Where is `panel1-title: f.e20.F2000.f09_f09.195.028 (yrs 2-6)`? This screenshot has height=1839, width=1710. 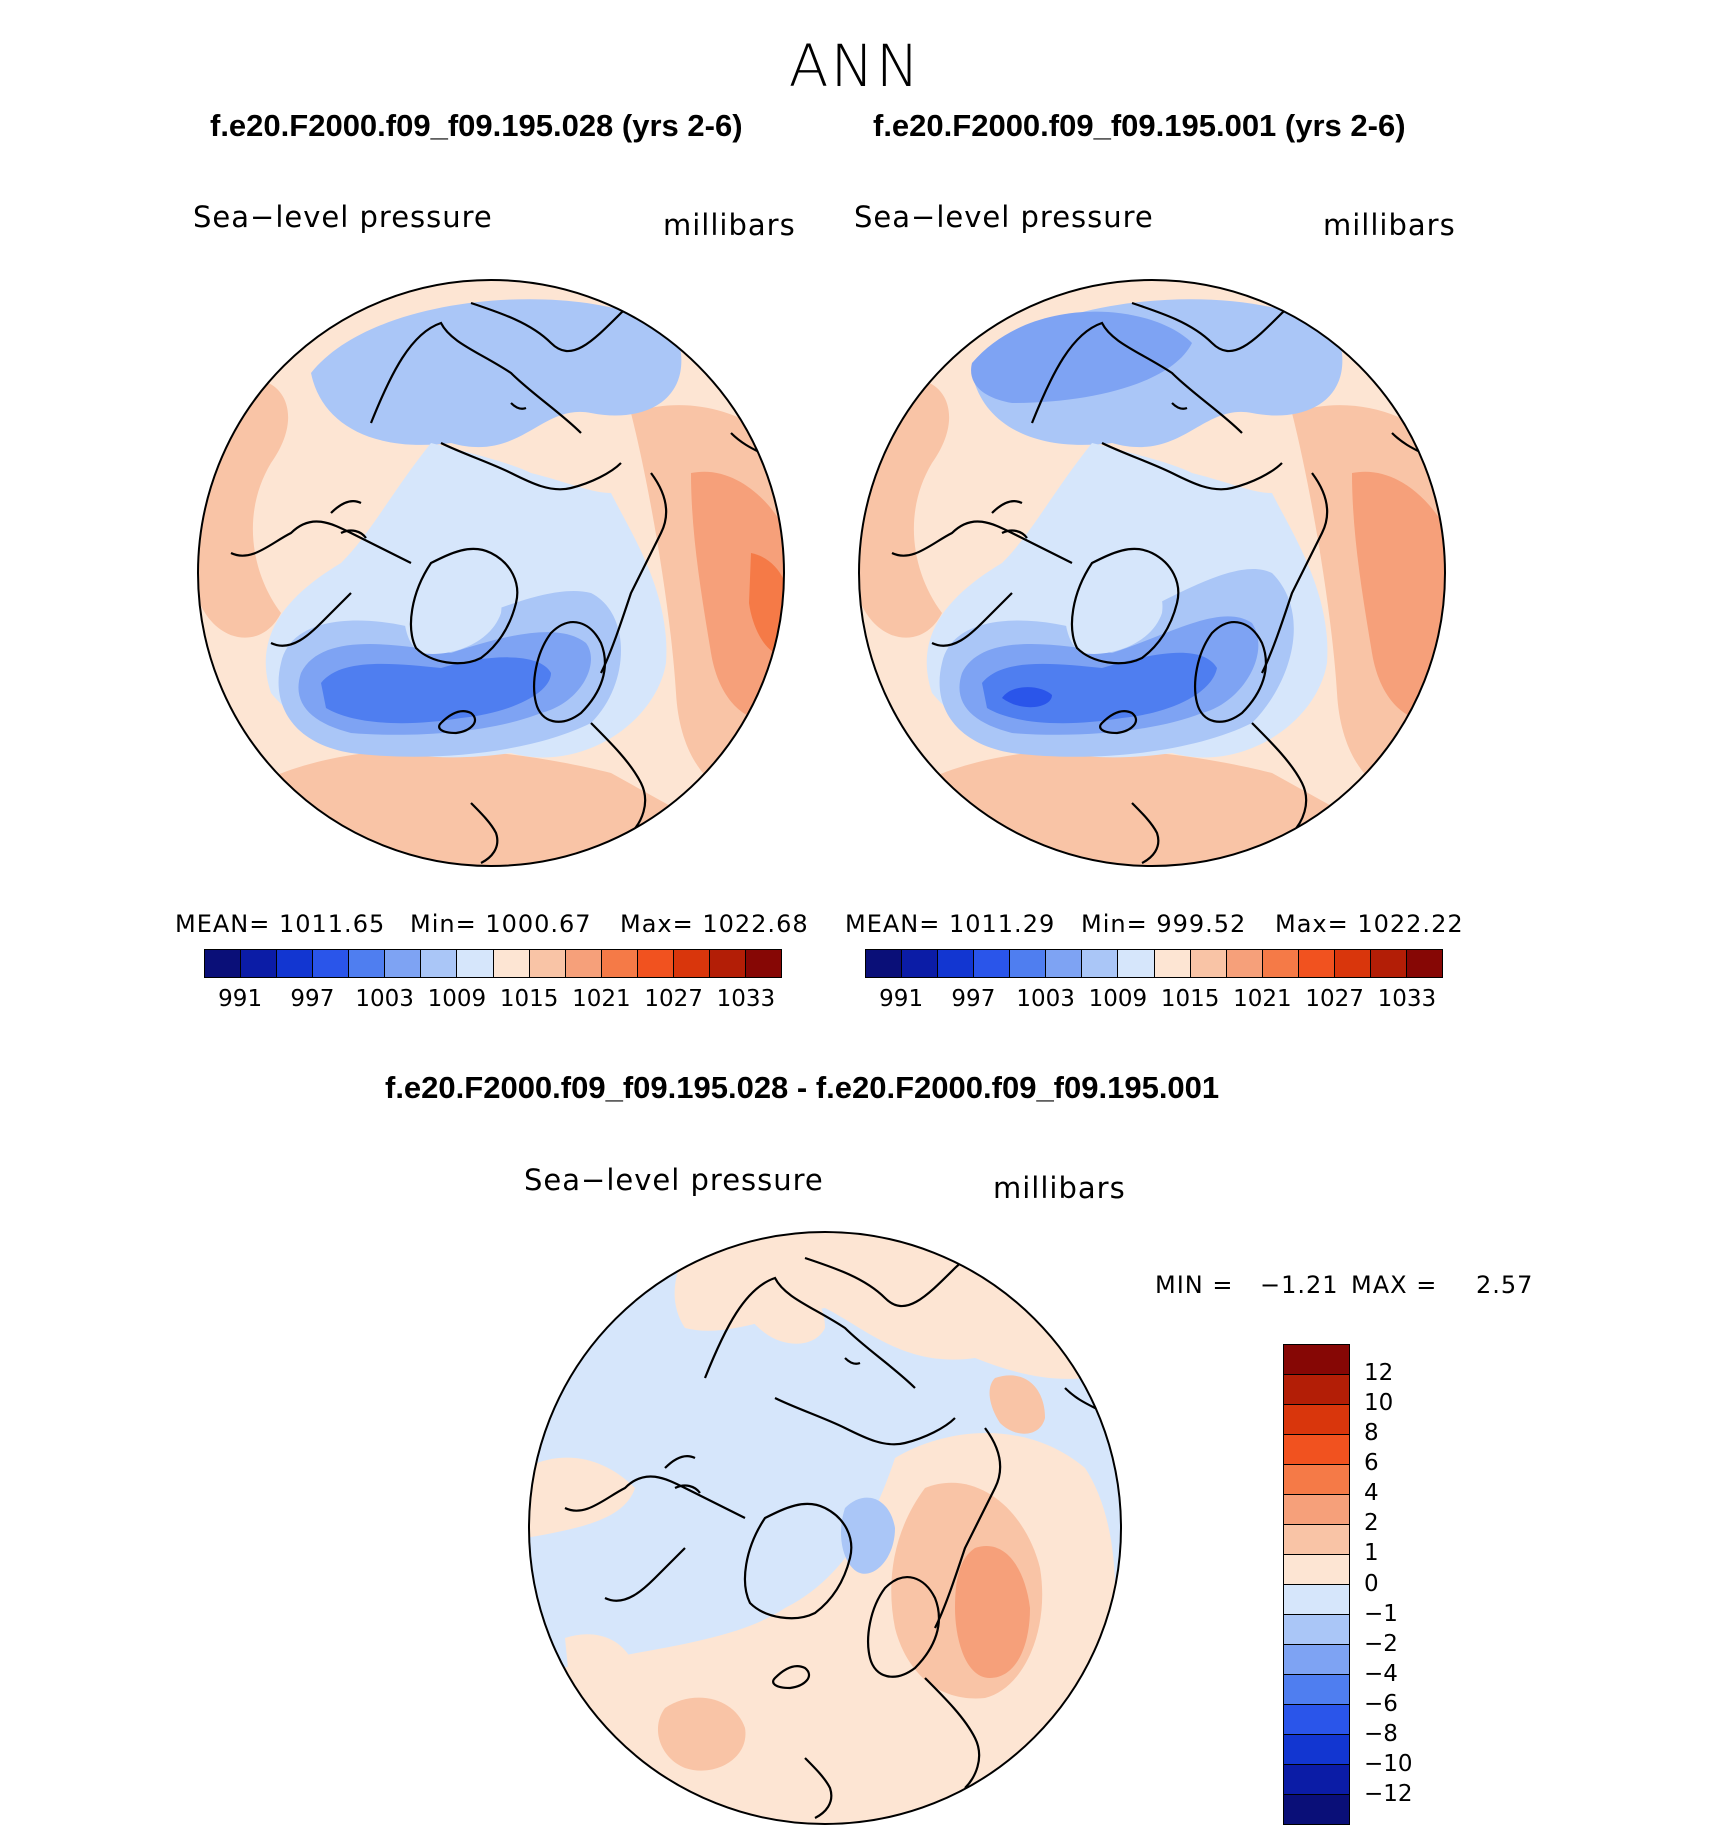 panel1-title: f.e20.F2000.f09_f09.195.028 (yrs 2-6) is located at coordinates (476, 125).